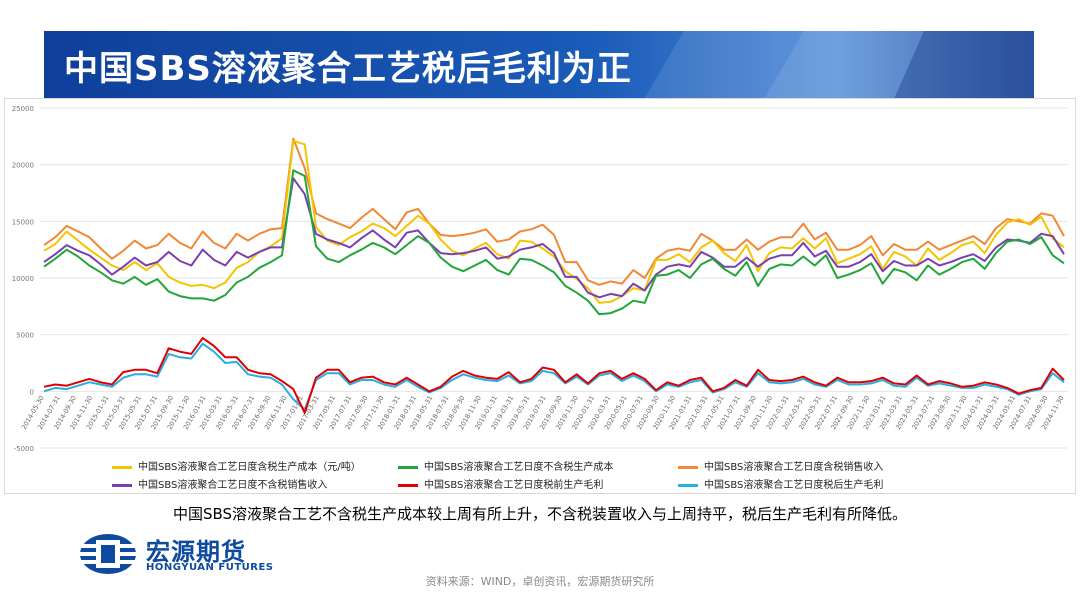 The width and height of the screenshot is (1080, 608). What do you see at coordinates (794, 467) in the screenshot?
I see `legend-label: 中国SBS溶液聚合工艺日度含税销售收入` at bounding box center [794, 467].